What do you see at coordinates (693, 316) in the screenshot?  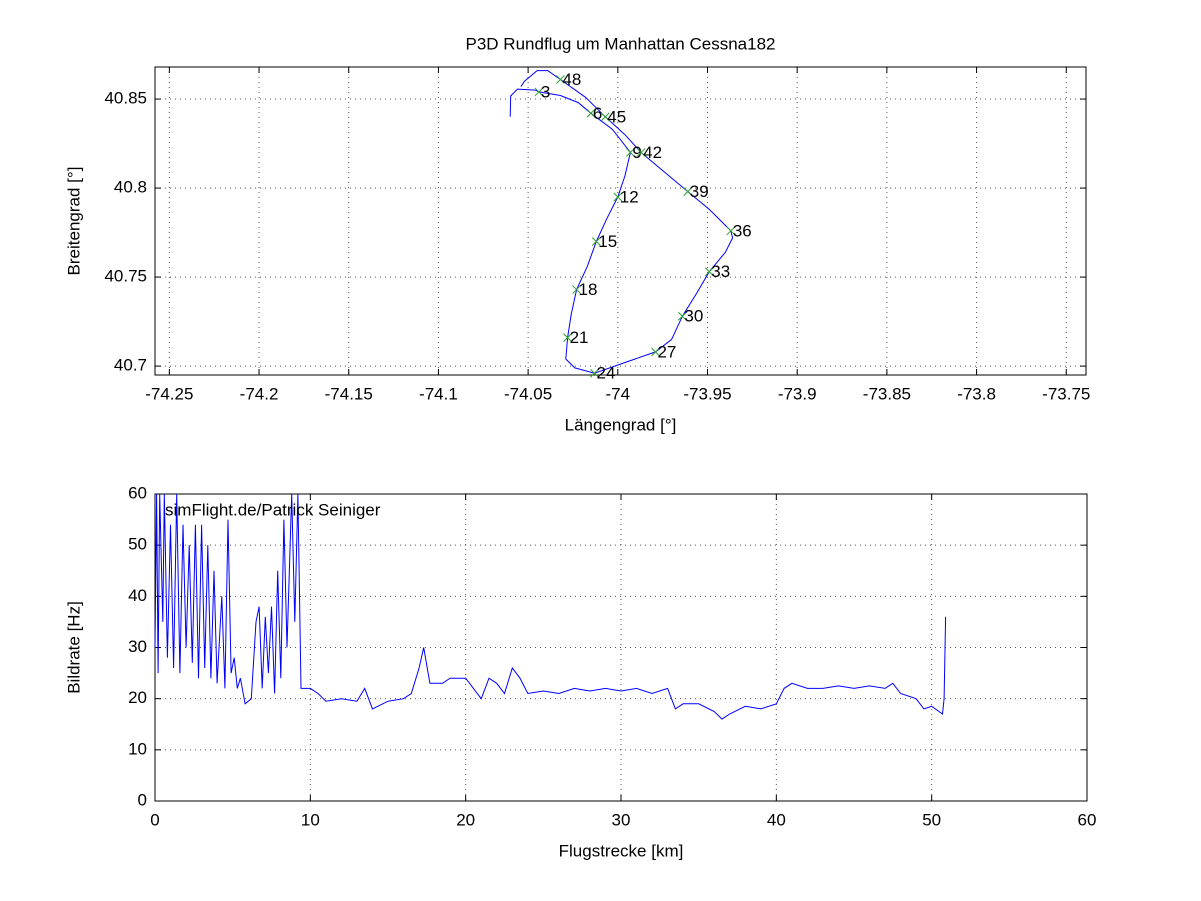 I see `marker-label: 30` at bounding box center [693, 316].